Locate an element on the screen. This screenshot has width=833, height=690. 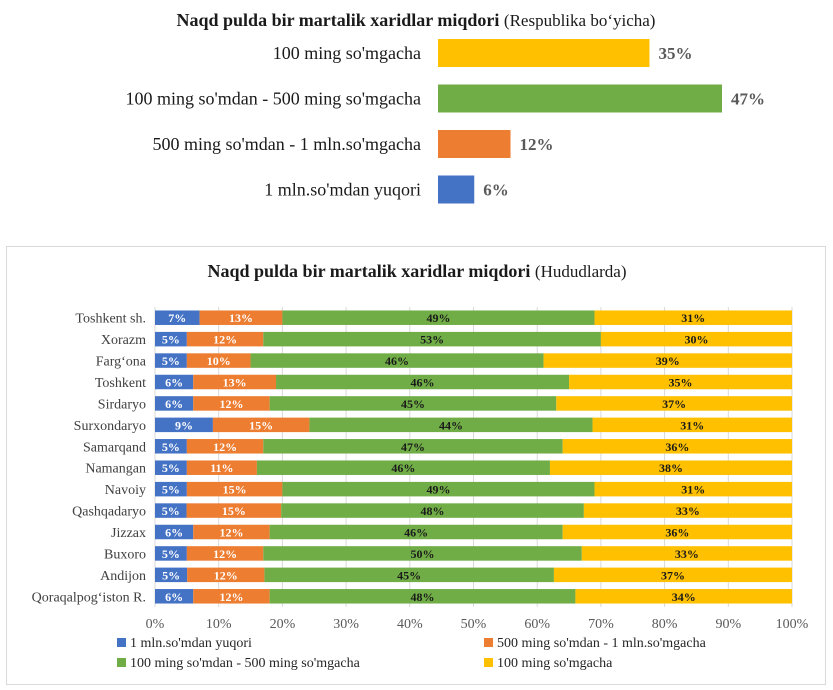
chart2-data-label: 13% is located at coordinates (235, 383).